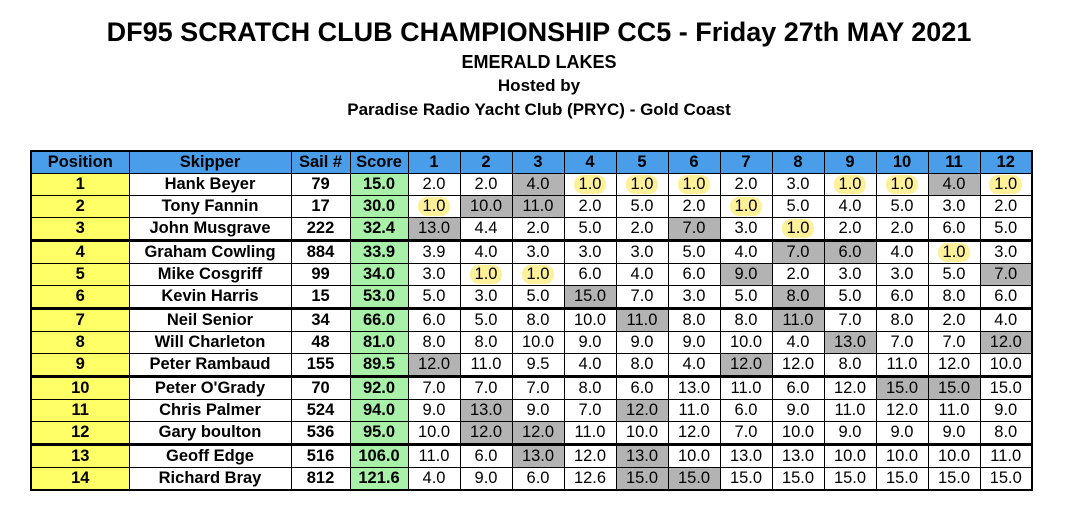  What do you see at coordinates (80, 479) in the screenshot?
I see `position-cell: 14` at bounding box center [80, 479].